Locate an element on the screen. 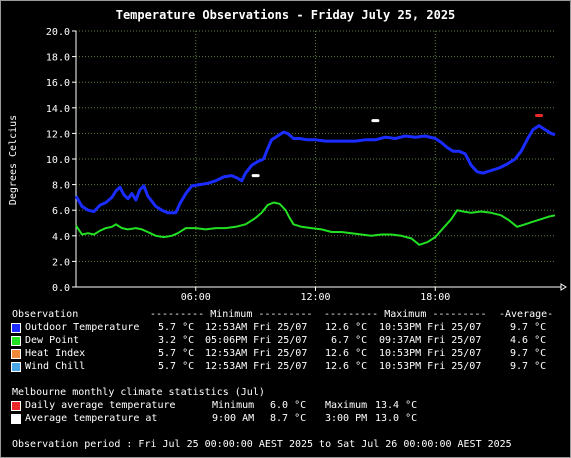 The image size is (571, 458). legend-swatch-outdoor is located at coordinates (16, 328).